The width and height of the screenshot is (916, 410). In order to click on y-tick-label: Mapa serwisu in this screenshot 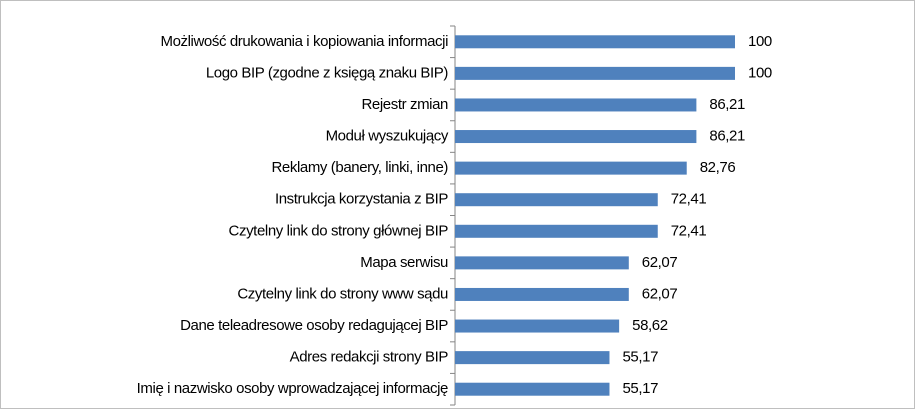, I will do `click(404, 262)`.